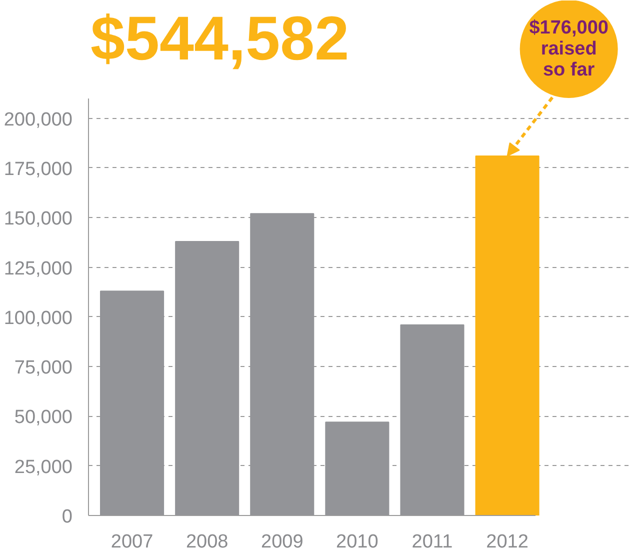  I want to click on chart-title: $544,582, so click(220, 39).